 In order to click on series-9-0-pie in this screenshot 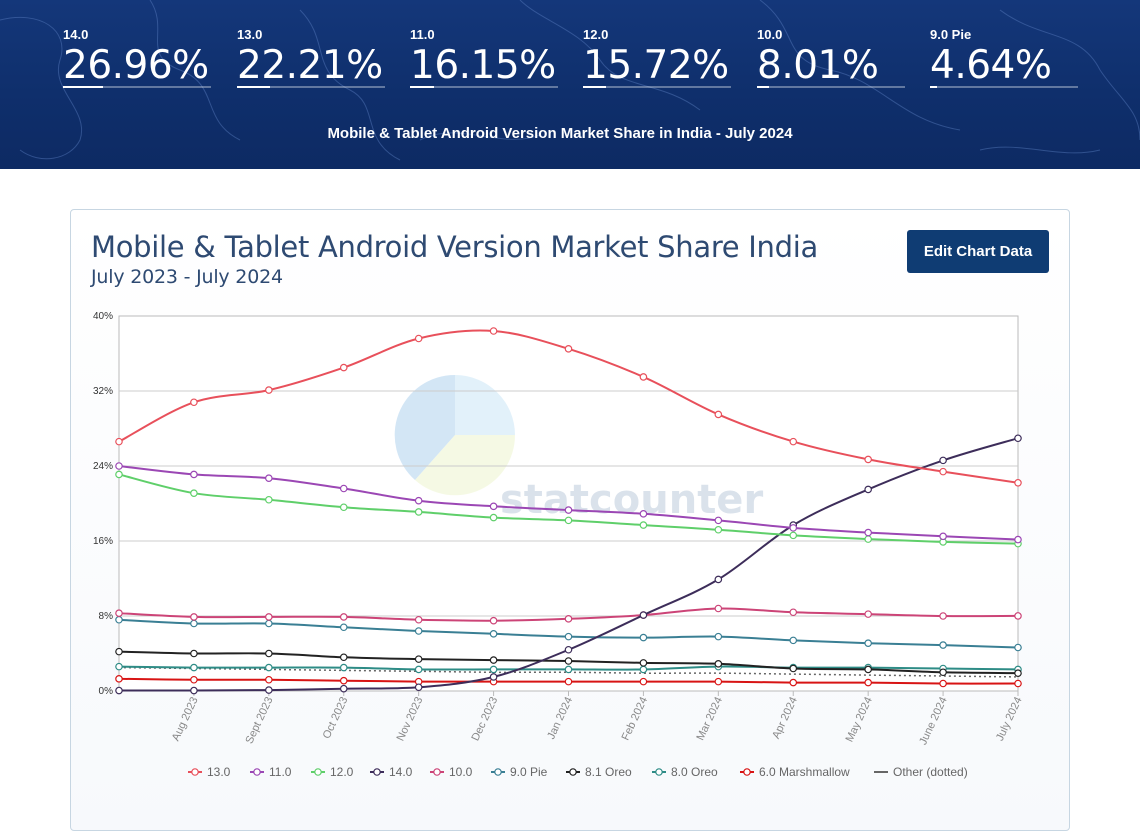, I will do `click(568, 633)`.